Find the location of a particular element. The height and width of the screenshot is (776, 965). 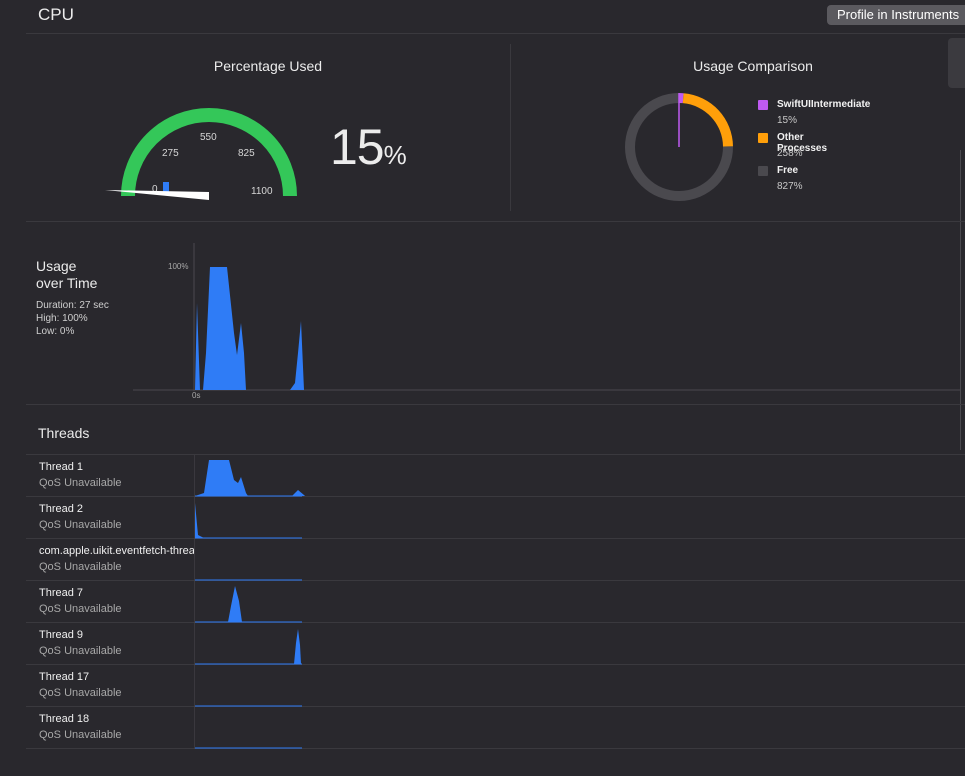

gauge-tick-0: 0 is located at coordinates (155, 189).